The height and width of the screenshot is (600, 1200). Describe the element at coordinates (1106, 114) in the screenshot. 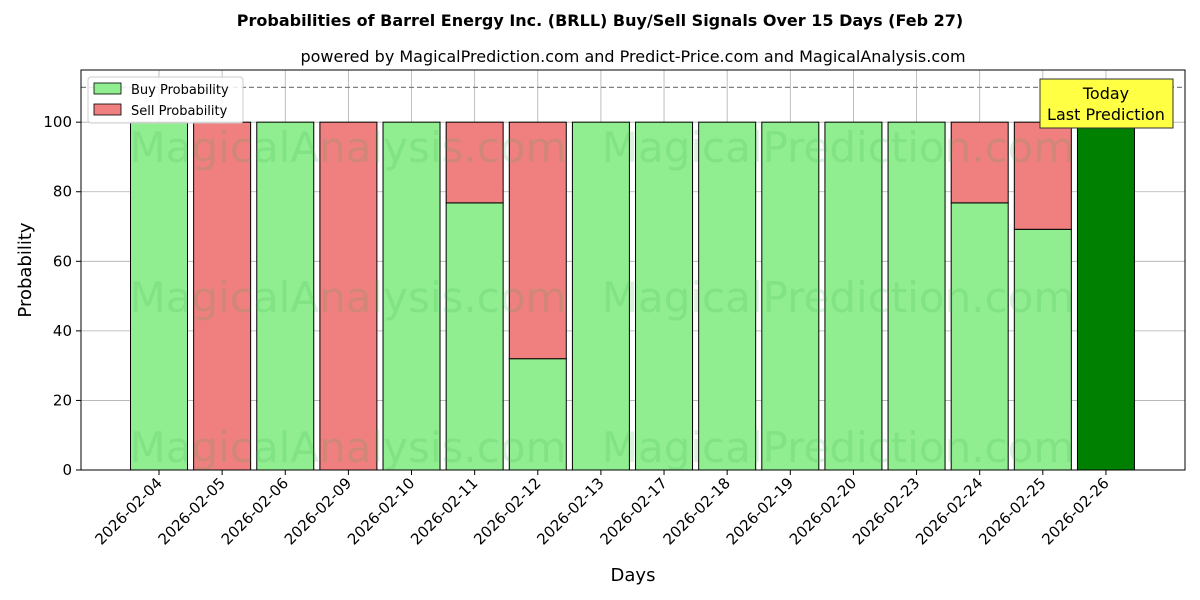

I see `annotation-line-2: Last Prediction` at that location.